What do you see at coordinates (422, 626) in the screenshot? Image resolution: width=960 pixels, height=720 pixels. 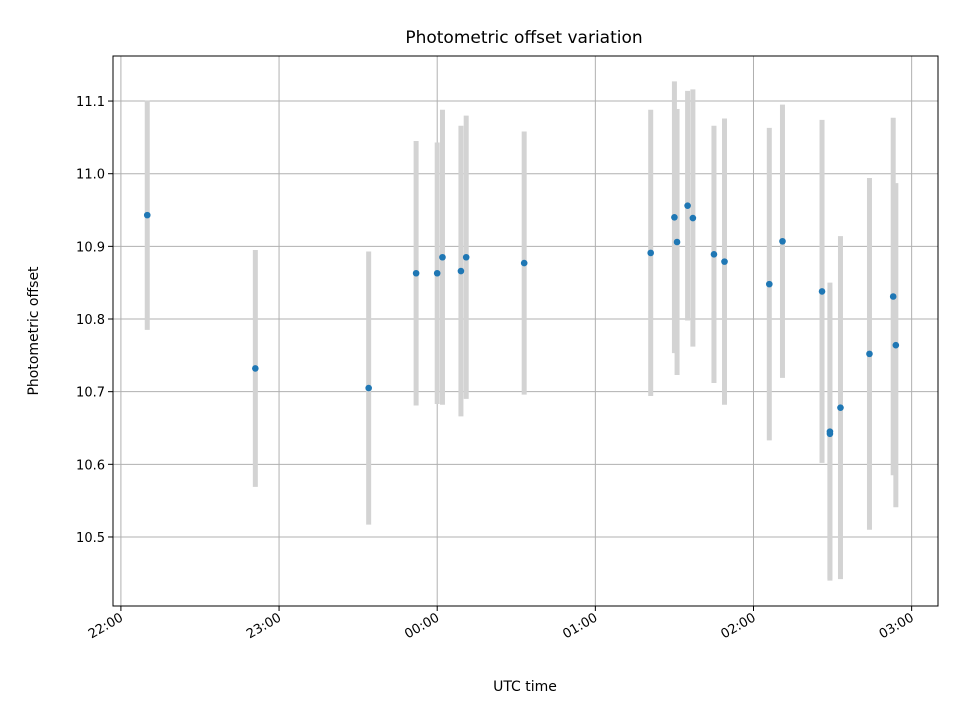 I see `x-tick-label: 00:00` at bounding box center [422, 626].